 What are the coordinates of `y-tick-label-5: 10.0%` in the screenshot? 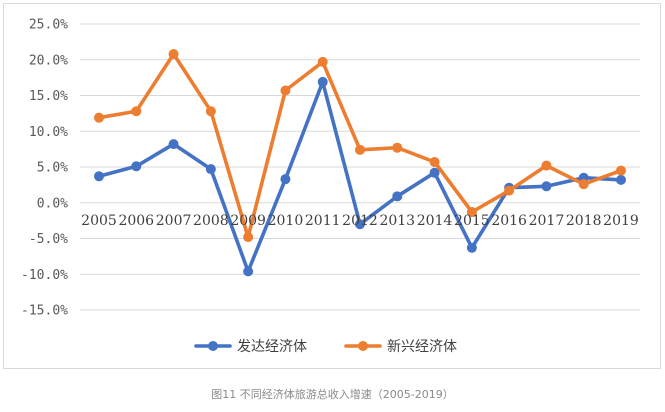 It's located at (48, 132).